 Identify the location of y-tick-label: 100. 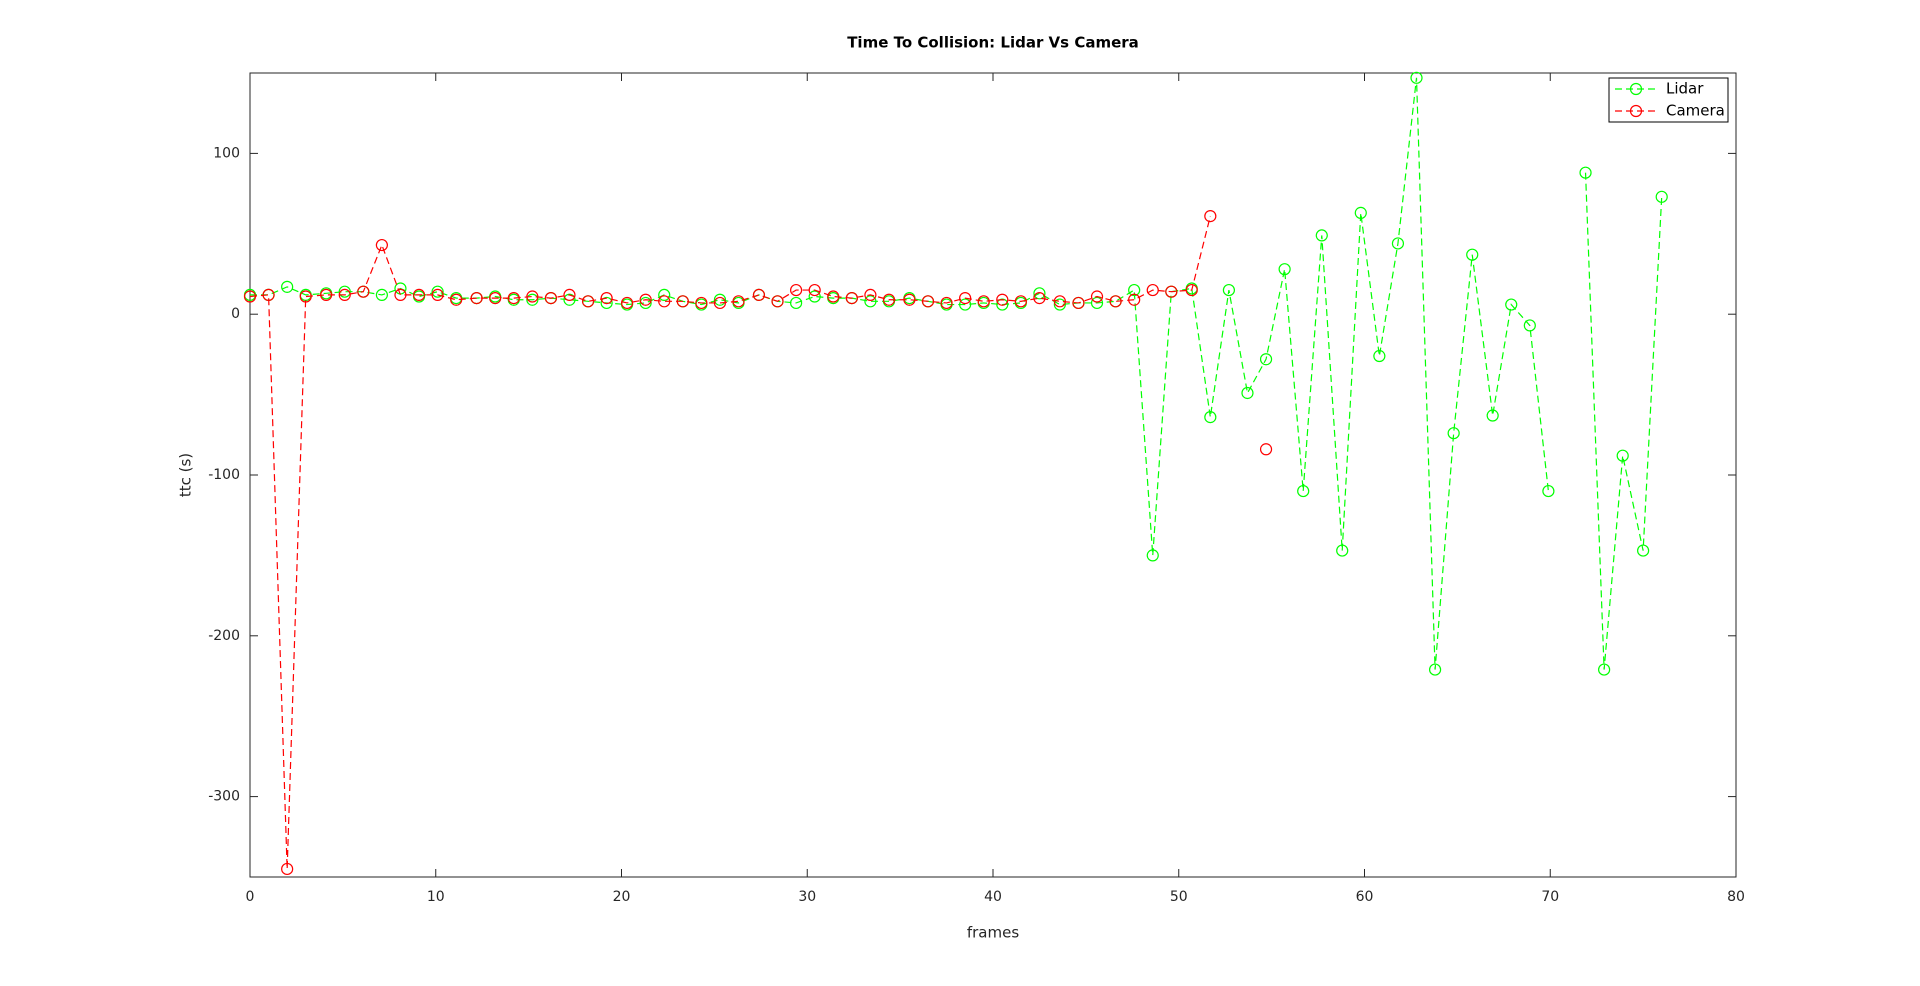
(226, 153).